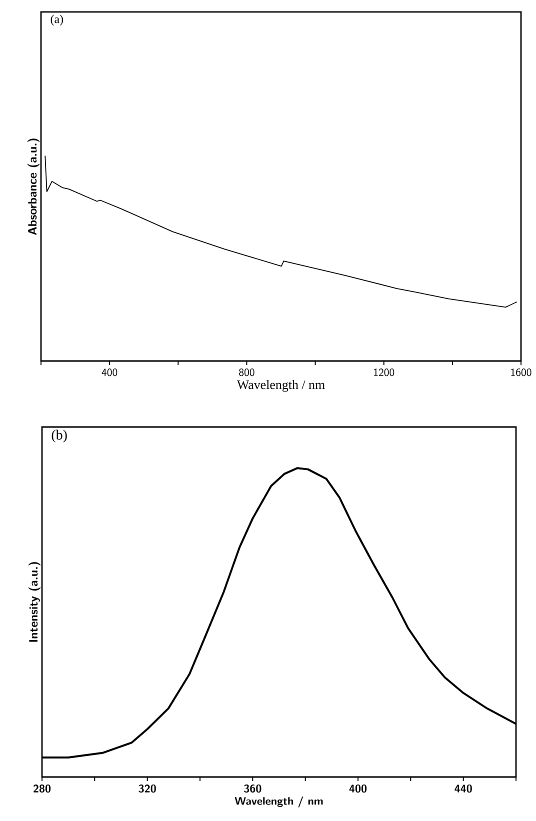 This screenshot has height=821, width=536. Describe the element at coordinates (463, 788) in the screenshot. I see `x-tick-label: 440` at that location.